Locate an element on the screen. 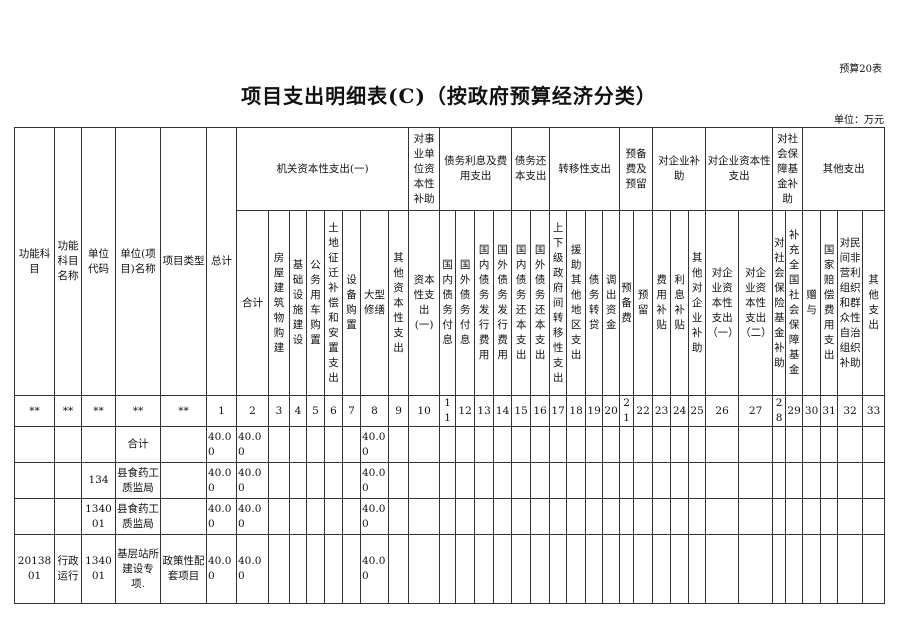 The width and height of the screenshot is (898, 635). column-header: 房屋建筑物购建 is located at coordinates (279, 303).